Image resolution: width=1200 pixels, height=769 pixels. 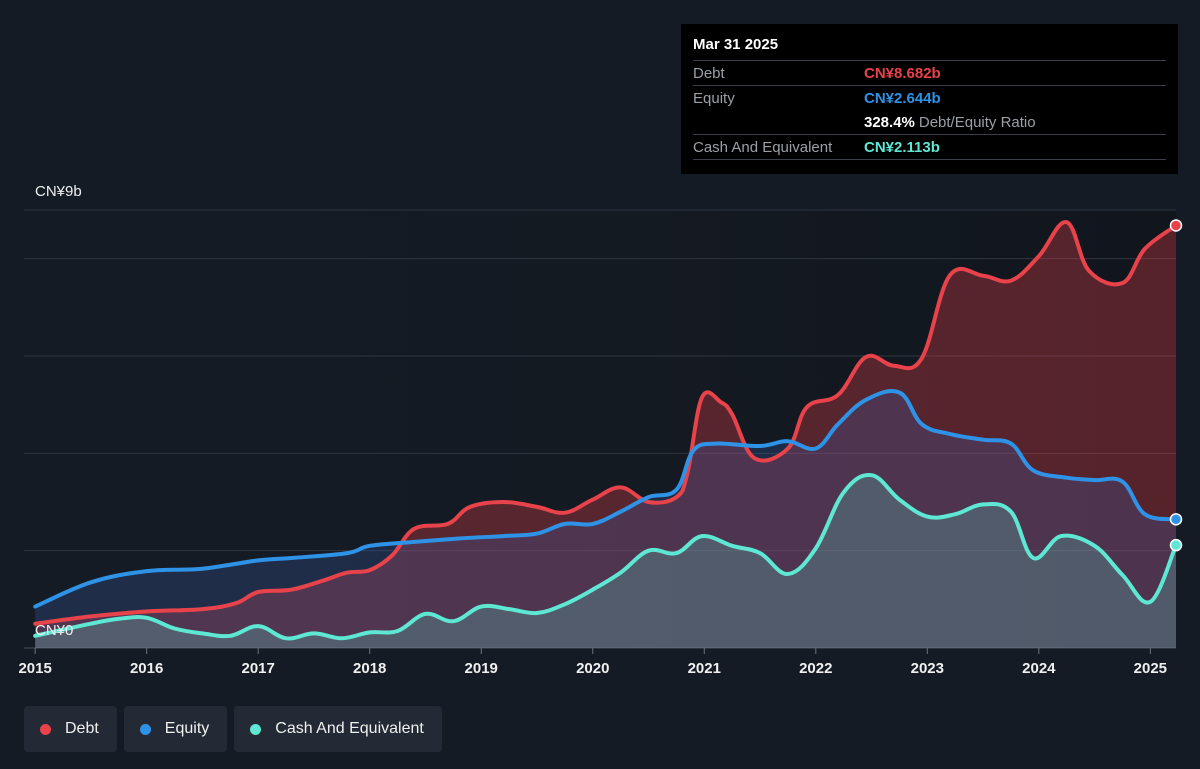 What do you see at coordinates (889, 122) in the screenshot?
I see `tooltip-ratio-value: 328.4%` at bounding box center [889, 122].